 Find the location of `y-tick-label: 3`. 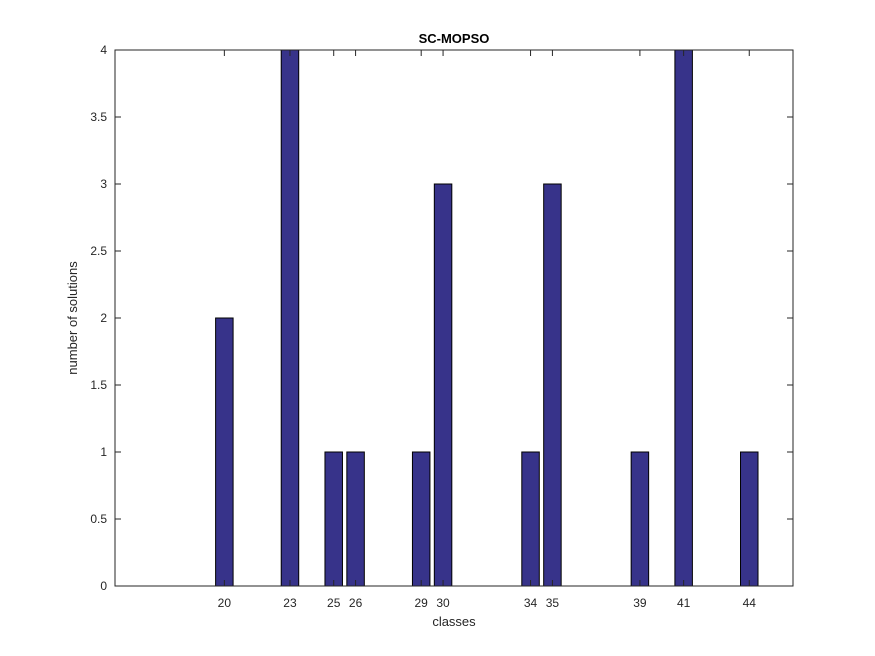

y-tick-label: 3 is located at coordinates (103, 184).